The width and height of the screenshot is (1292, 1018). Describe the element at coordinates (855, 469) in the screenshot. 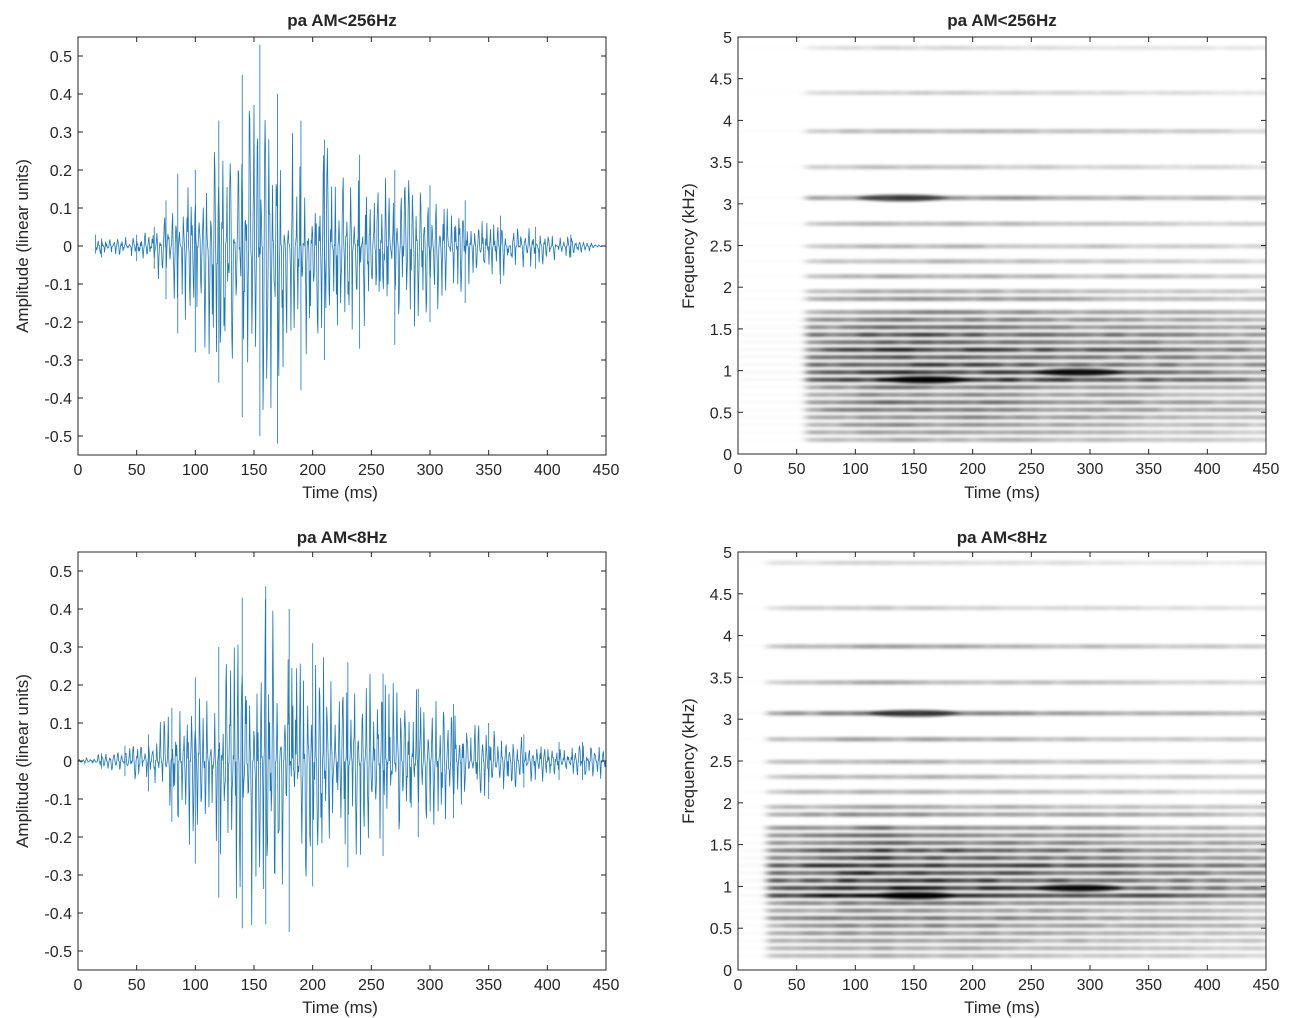

I see `x-tick-label: 100` at that location.